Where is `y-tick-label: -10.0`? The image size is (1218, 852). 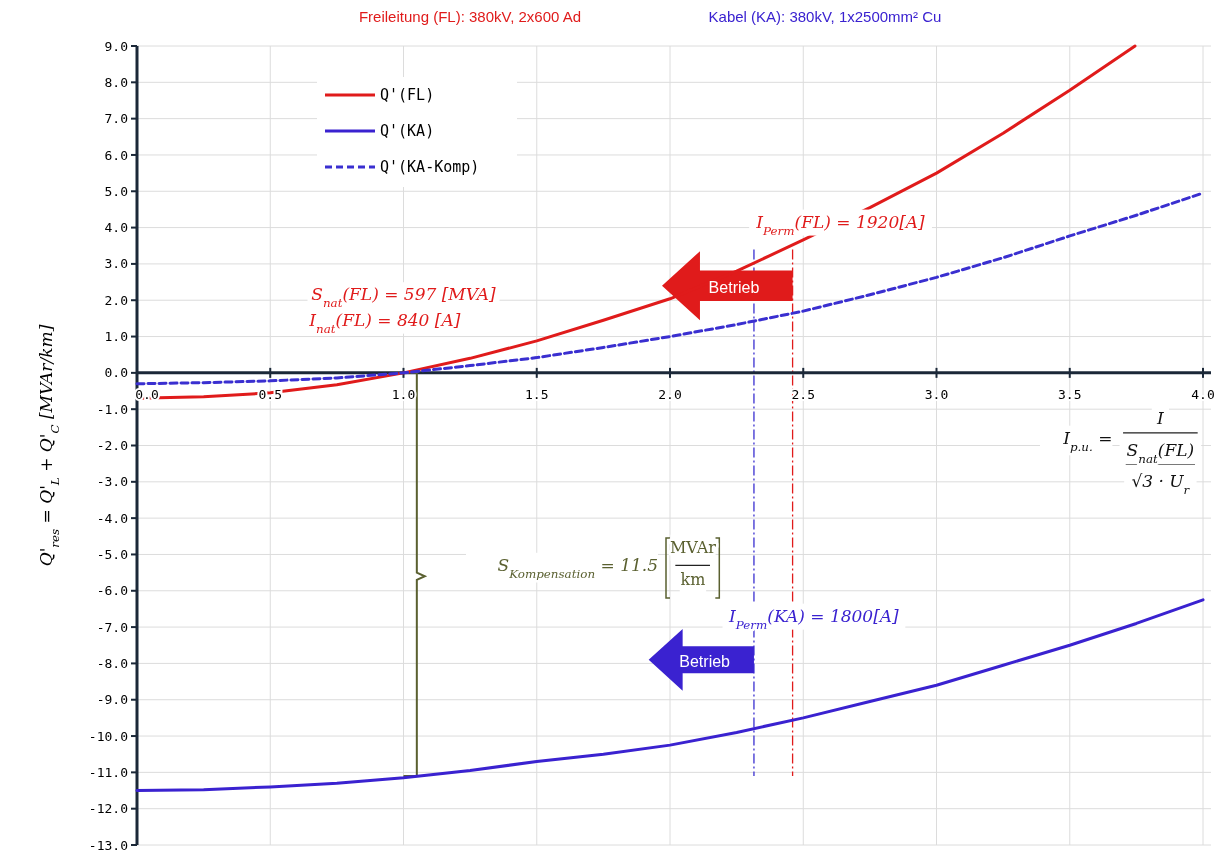 y-tick-label: -10.0 is located at coordinates (108, 736).